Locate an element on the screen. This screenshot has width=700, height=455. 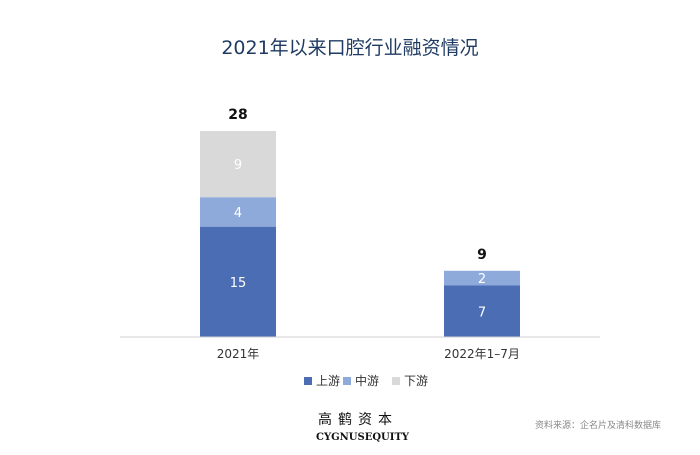
data-label-1-cat-1: 15 is located at coordinates (238, 283).